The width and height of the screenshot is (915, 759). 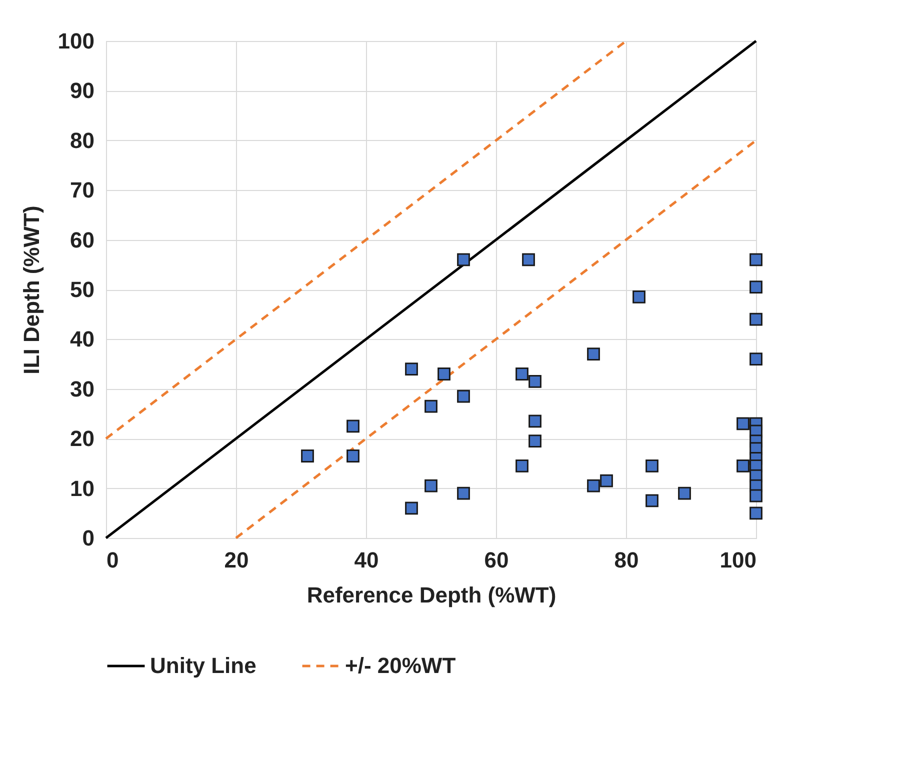 I want to click on y-tick-label: 50, so click(x=82, y=289).